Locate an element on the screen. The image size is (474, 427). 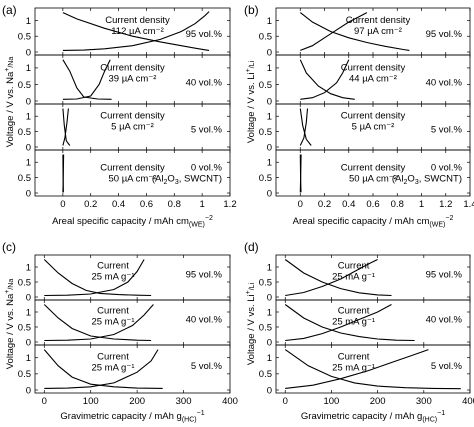
x-axis-label: Gravimetric capacity / mAh g(HC)−1 is located at coordinates (373, 417).